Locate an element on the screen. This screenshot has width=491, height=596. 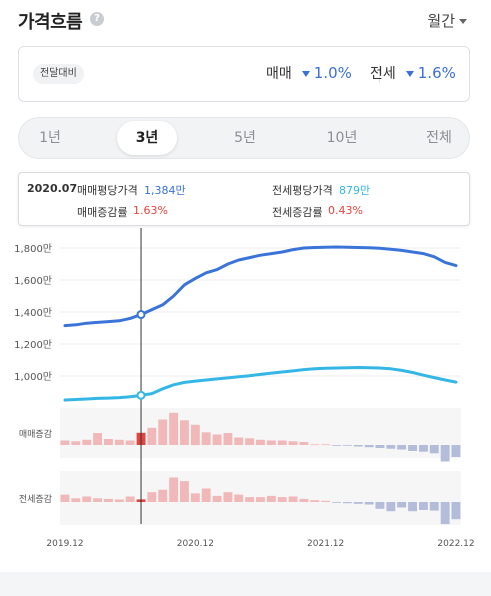
help-icon: ? is located at coordinates (97, 19).